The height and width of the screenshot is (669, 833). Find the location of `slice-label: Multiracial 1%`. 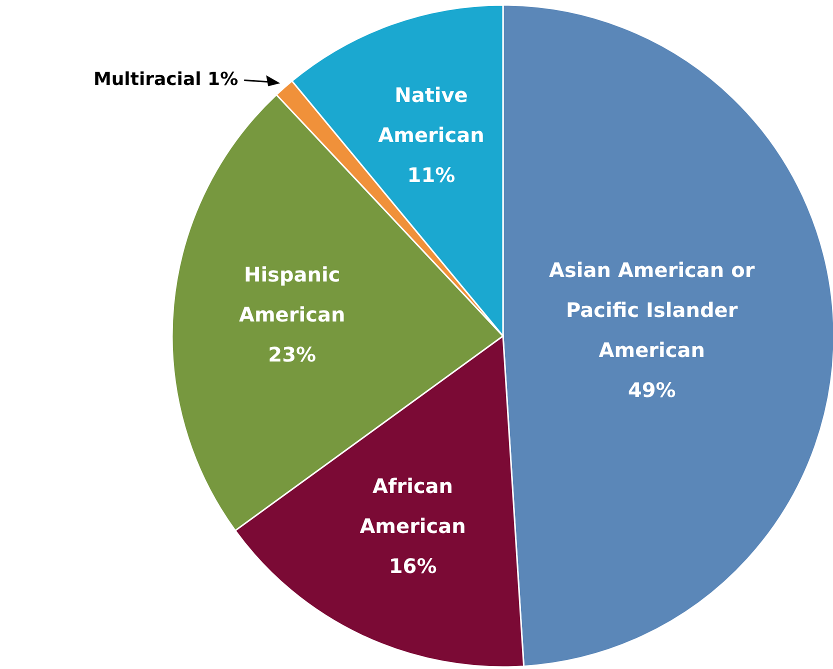

slice-label: Multiracial 1% is located at coordinates (165, 79).